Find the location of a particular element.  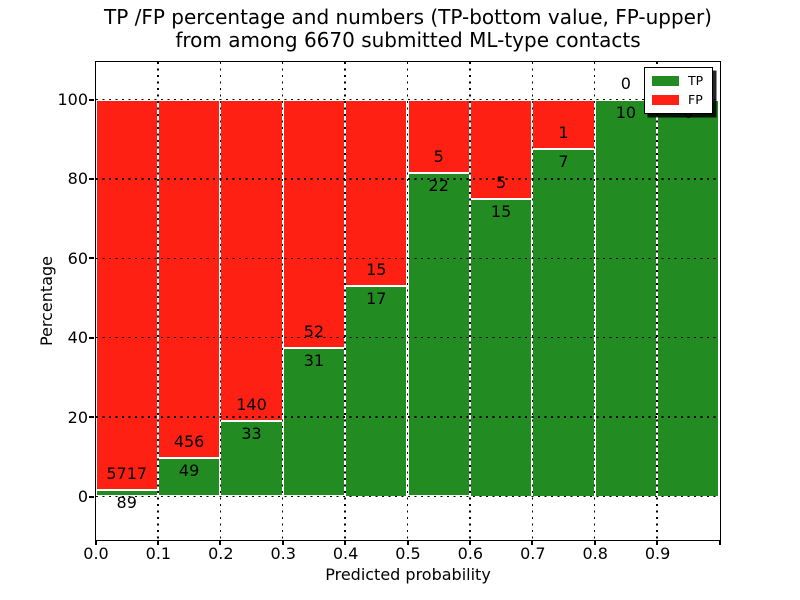

legend: TP FP is located at coordinates (679, 90).